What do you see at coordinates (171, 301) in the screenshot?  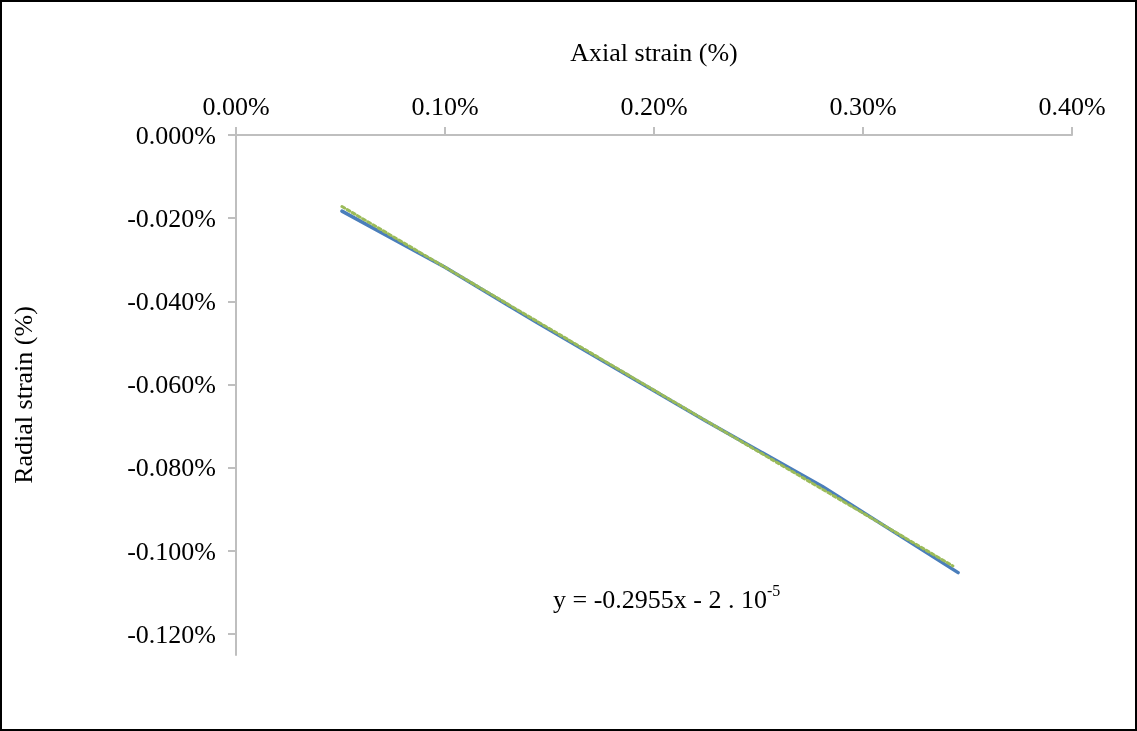 I see `y-tick-label: -0.040%` at bounding box center [171, 301].